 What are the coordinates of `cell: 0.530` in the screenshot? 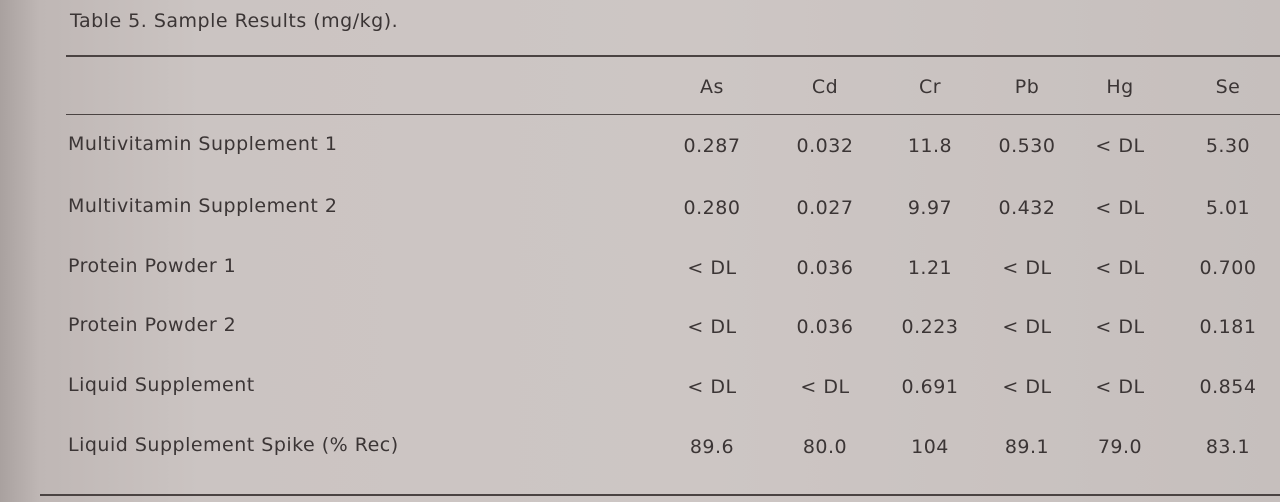 It's located at (1027, 146).